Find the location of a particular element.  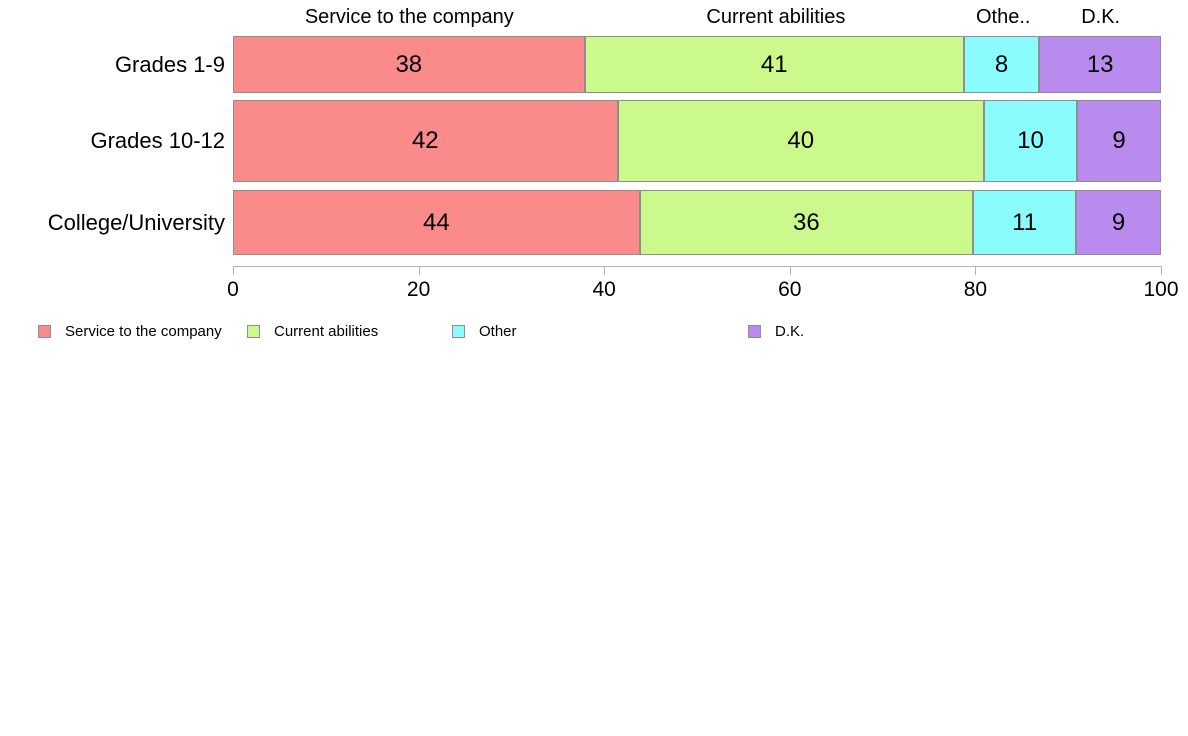

bar-value-label: 41 is located at coordinates (774, 64).